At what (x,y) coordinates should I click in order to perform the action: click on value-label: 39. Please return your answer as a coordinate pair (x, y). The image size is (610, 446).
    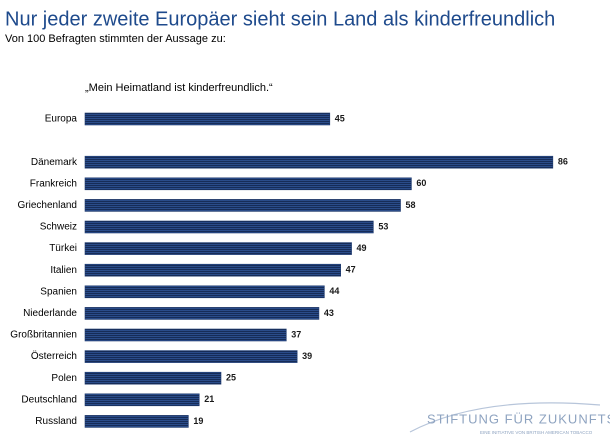
    Looking at the image, I should click on (307, 356).